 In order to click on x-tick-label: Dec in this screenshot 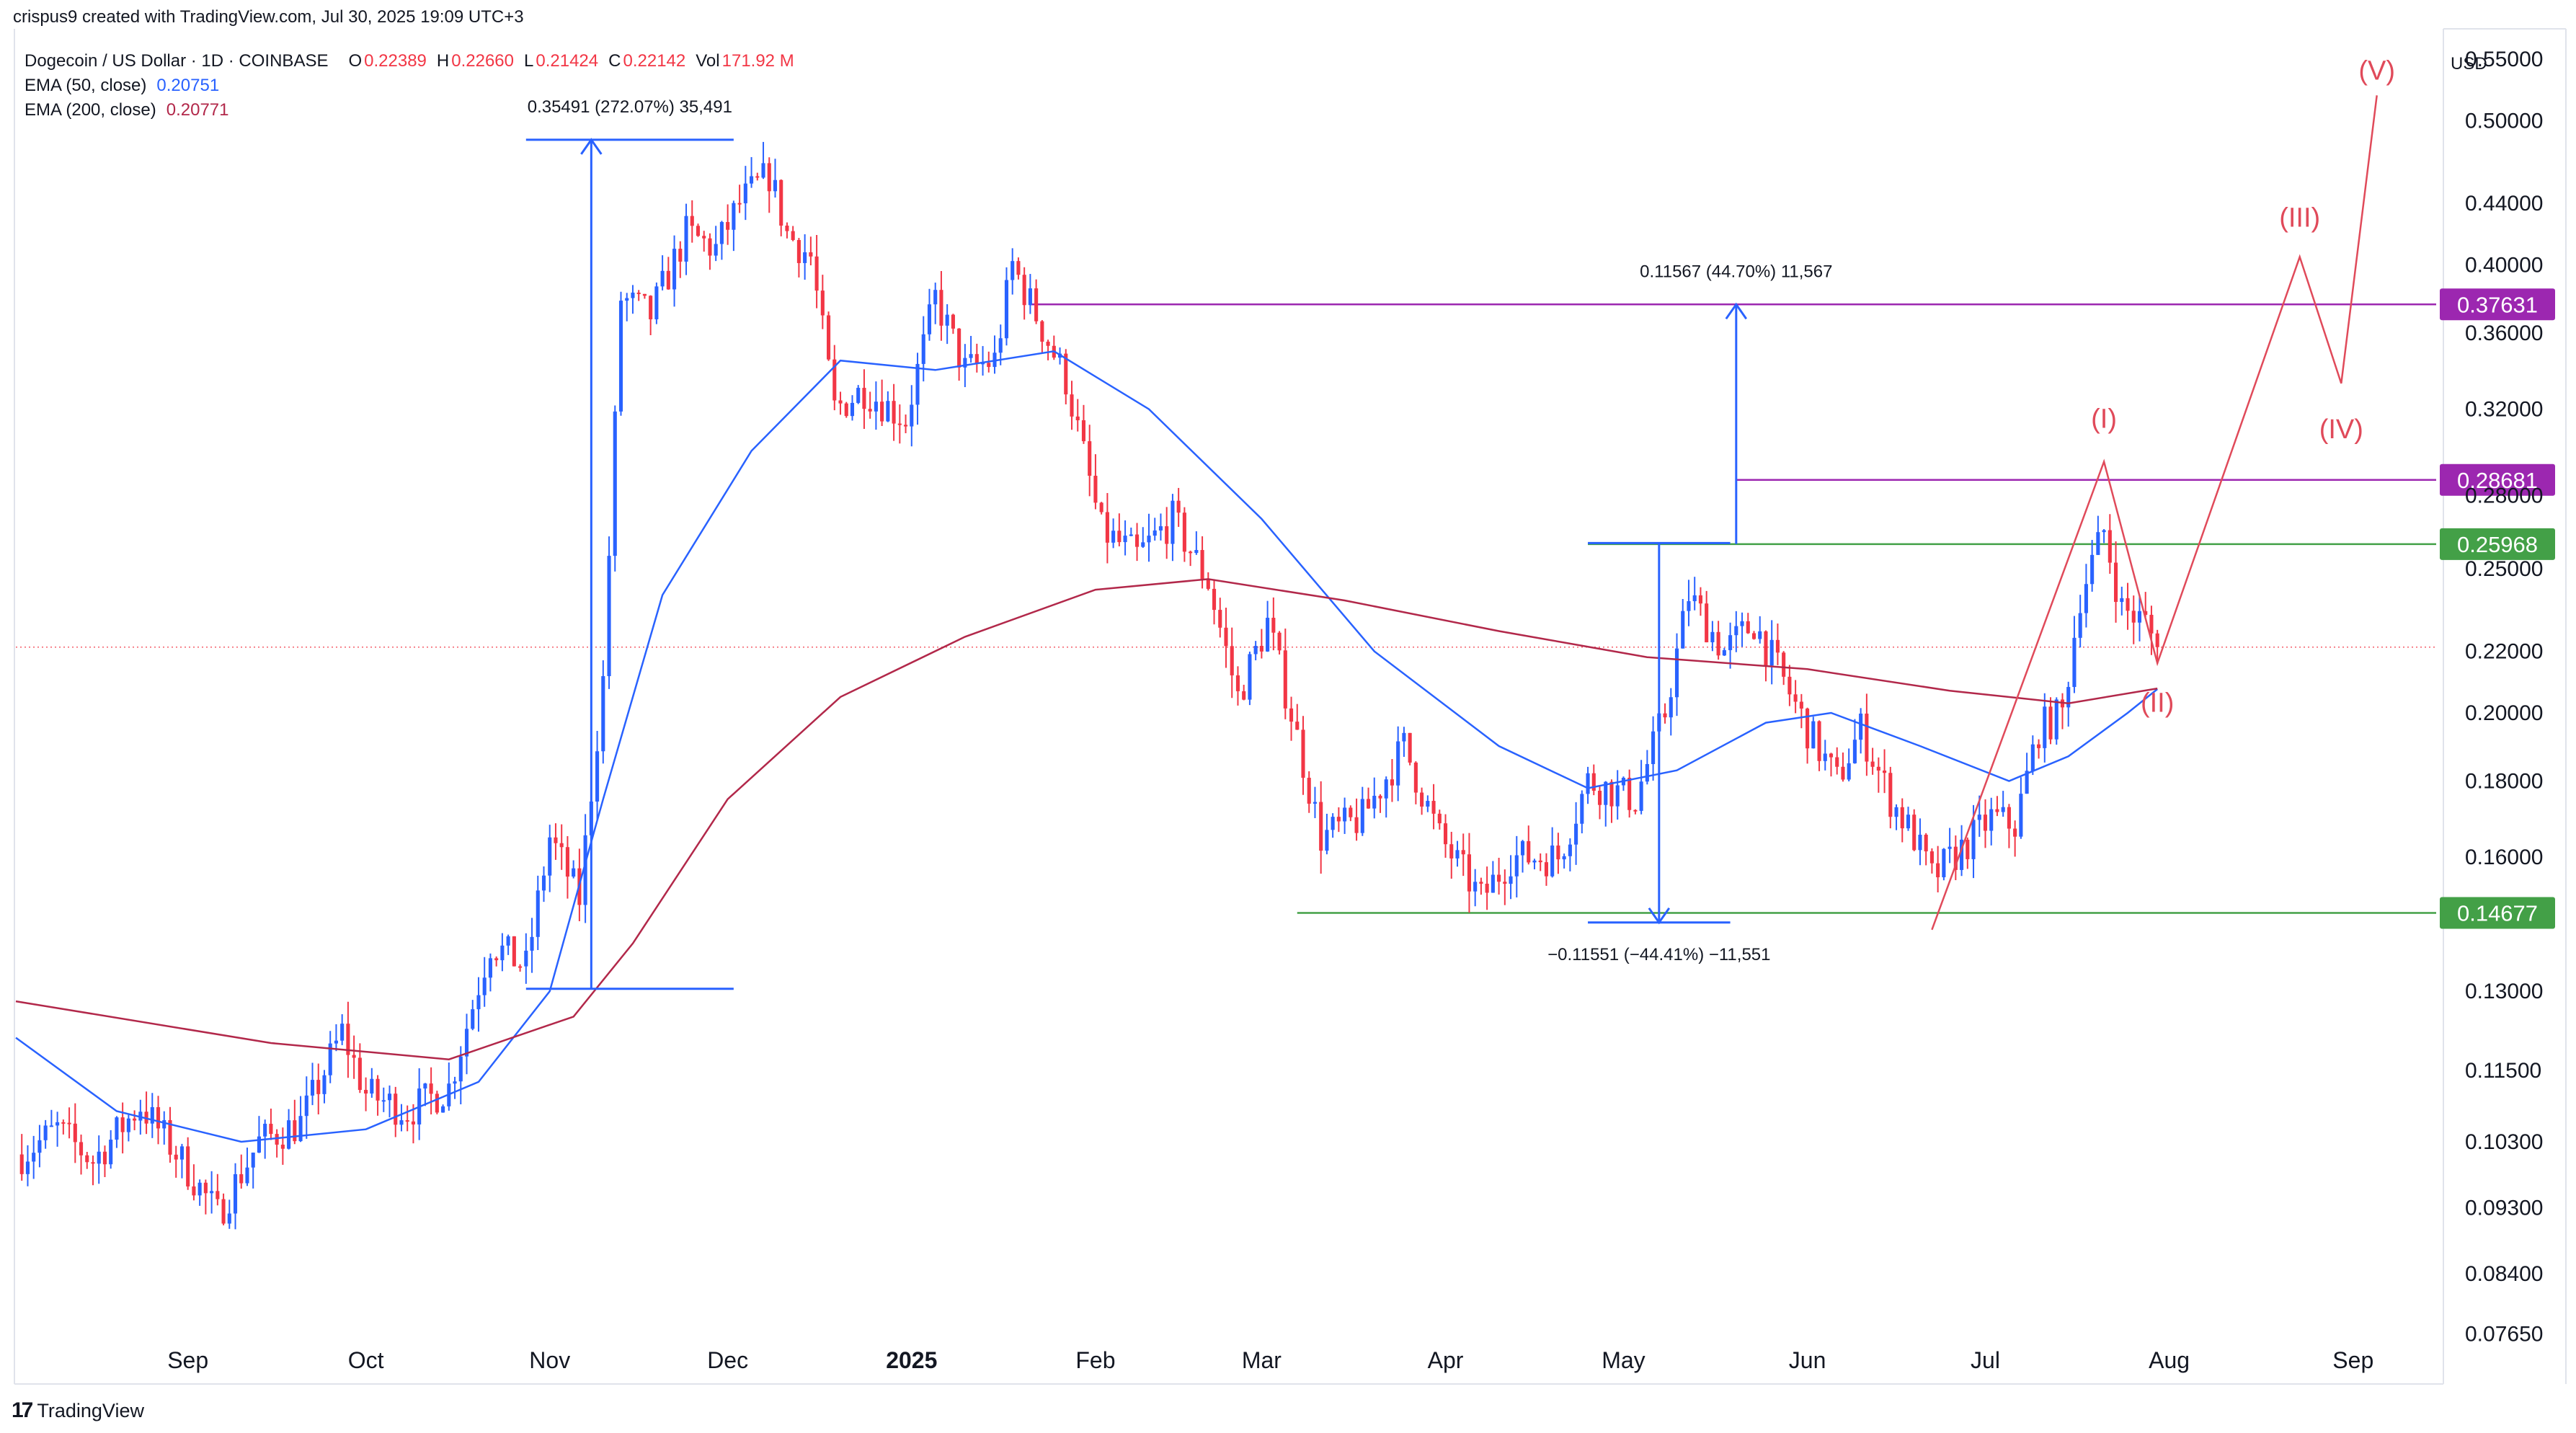, I will do `click(727, 1360)`.